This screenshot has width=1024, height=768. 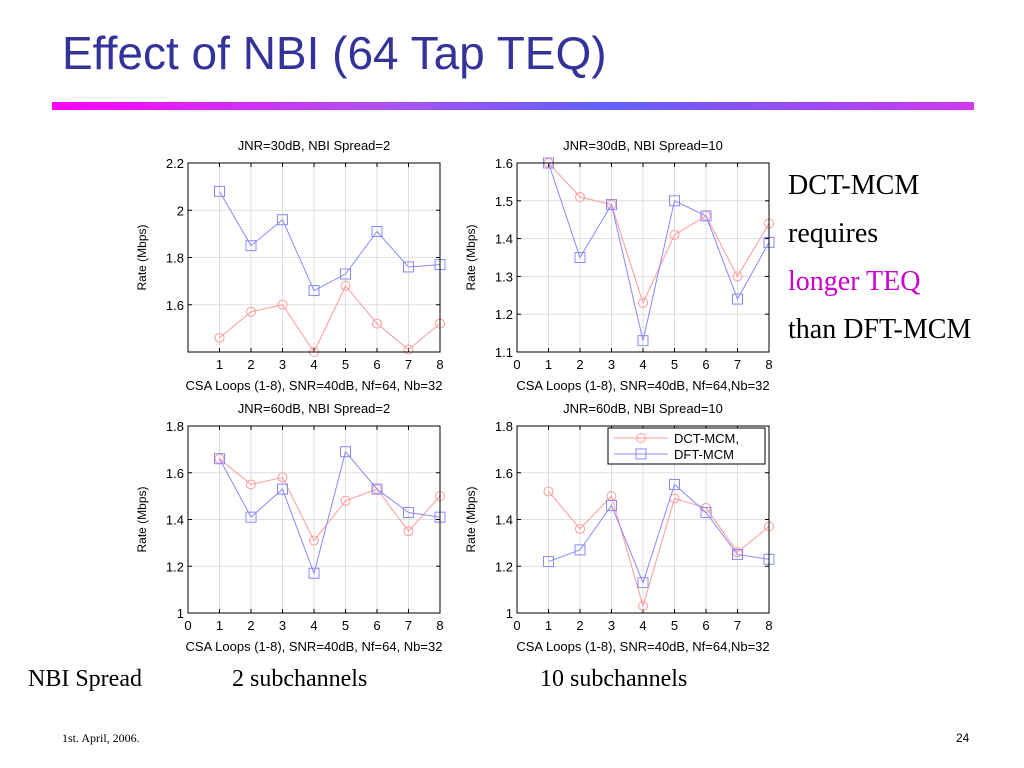 I want to click on chart-title: JNR=60dB, NBI Spread=2, so click(x=314, y=408).